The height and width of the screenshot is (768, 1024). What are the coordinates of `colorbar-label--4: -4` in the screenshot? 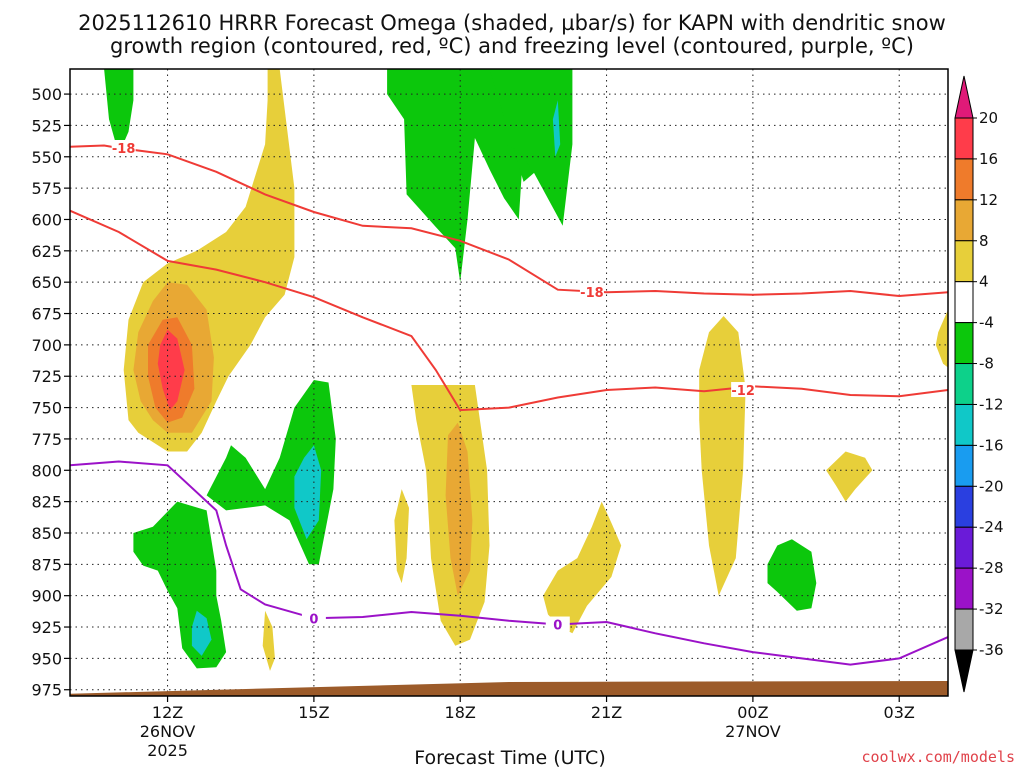 It's located at (986, 323).